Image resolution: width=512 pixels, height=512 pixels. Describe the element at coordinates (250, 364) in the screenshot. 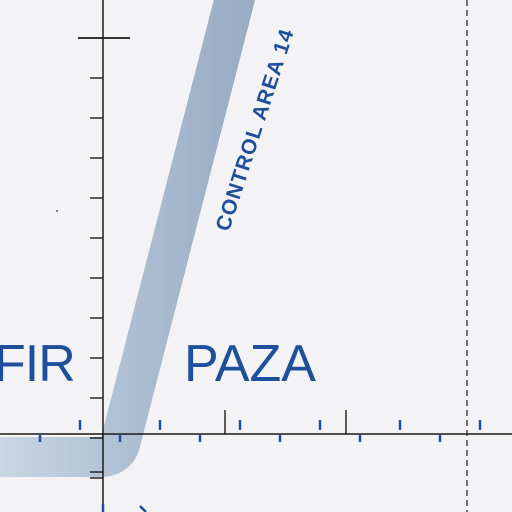

I see `area-name-label: PAZA` at that location.